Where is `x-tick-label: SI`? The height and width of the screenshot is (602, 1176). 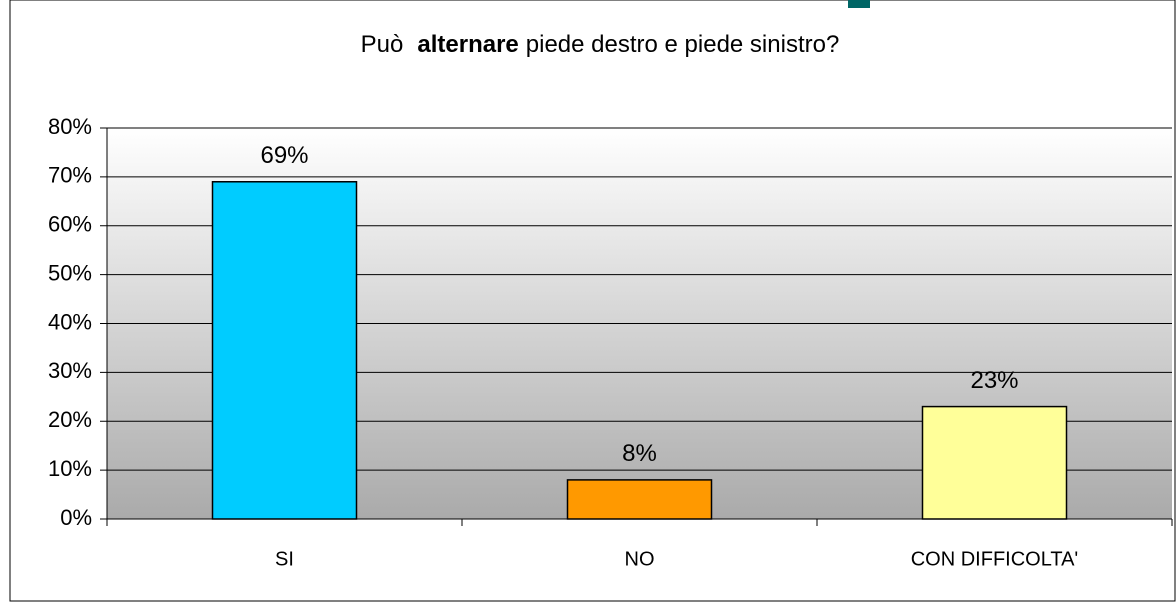 x-tick-label: SI is located at coordinates (284, 559).